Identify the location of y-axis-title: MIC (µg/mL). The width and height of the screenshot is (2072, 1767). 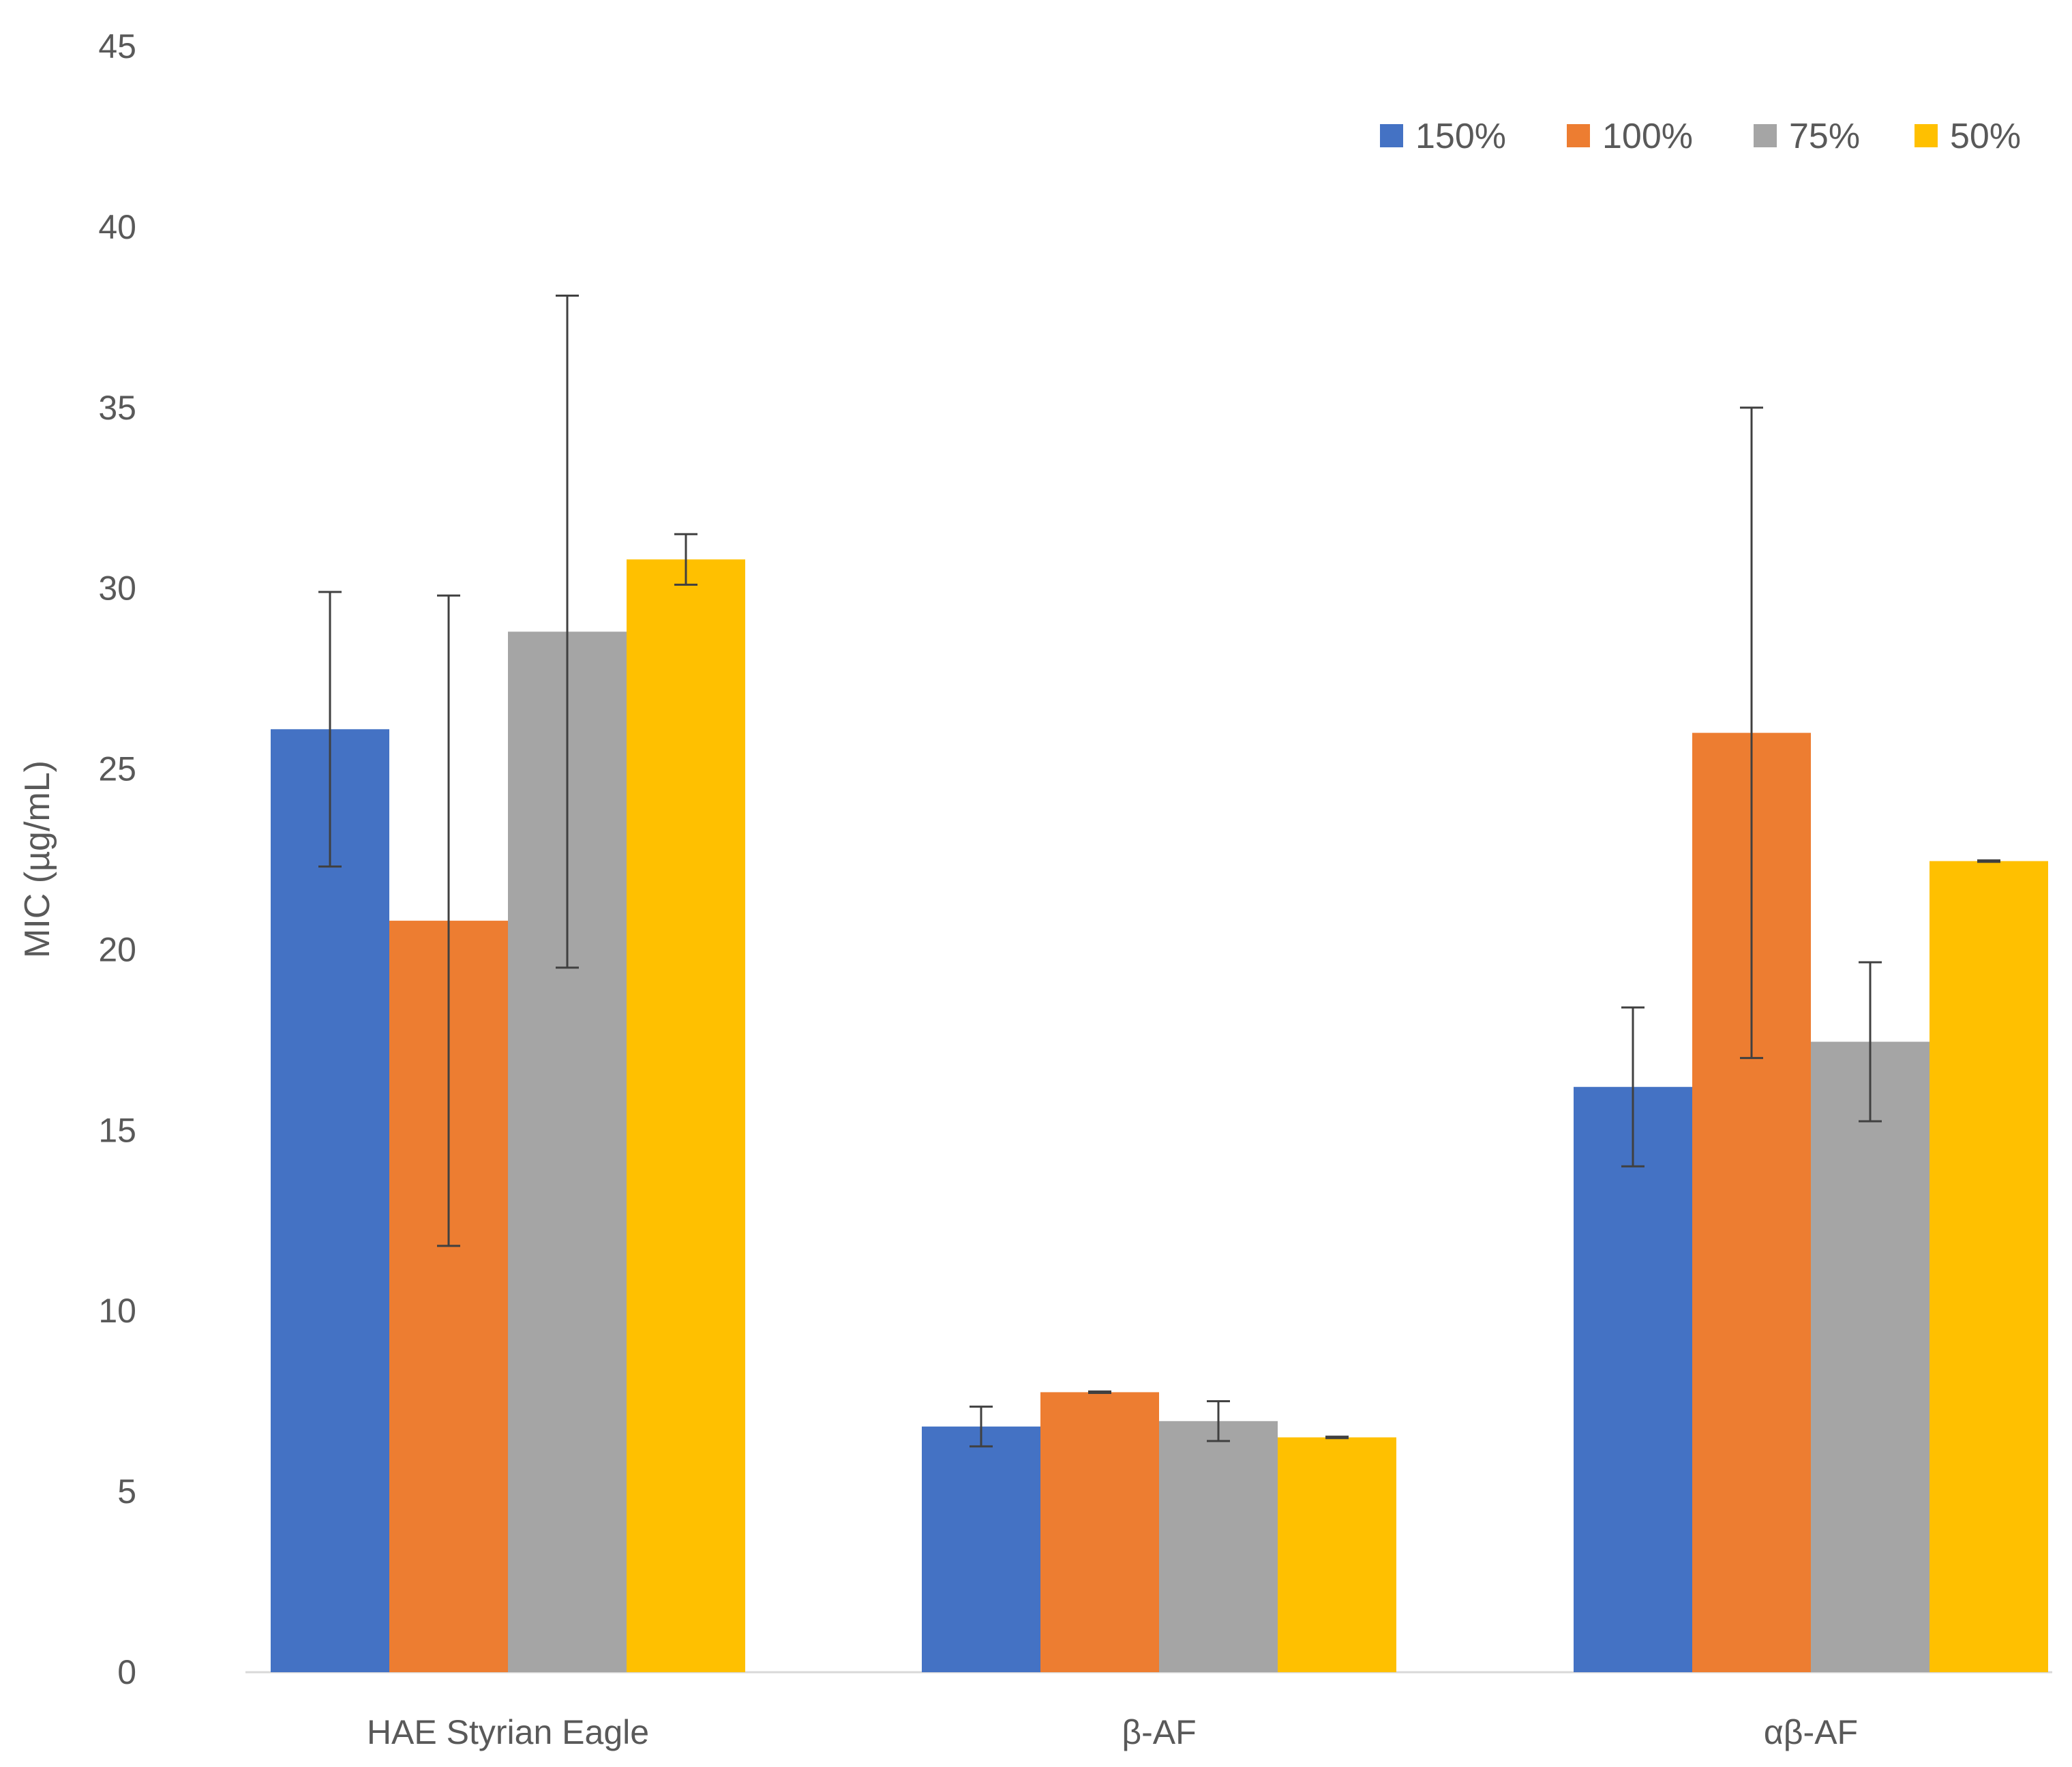
(37, 859).